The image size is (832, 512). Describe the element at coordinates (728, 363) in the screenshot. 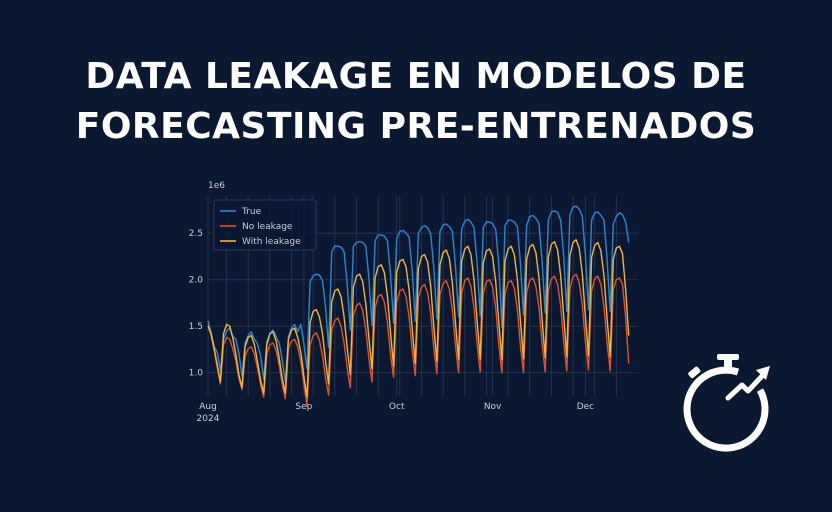

I see `stopwatch-stem` at that location.